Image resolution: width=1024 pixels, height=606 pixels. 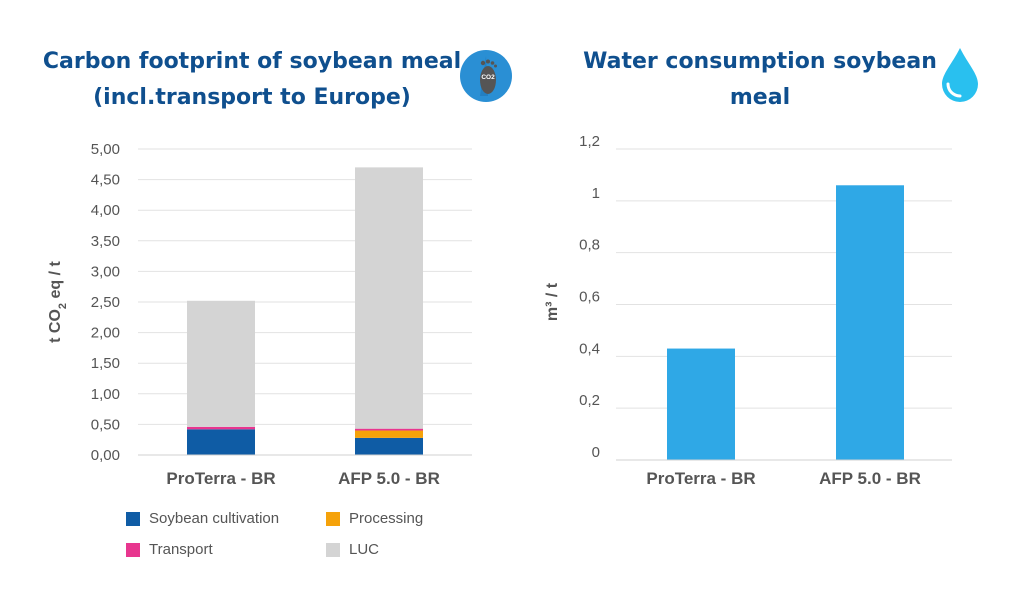 I want to click on y-tick-label: 4,50, so click(x=105, y=180).